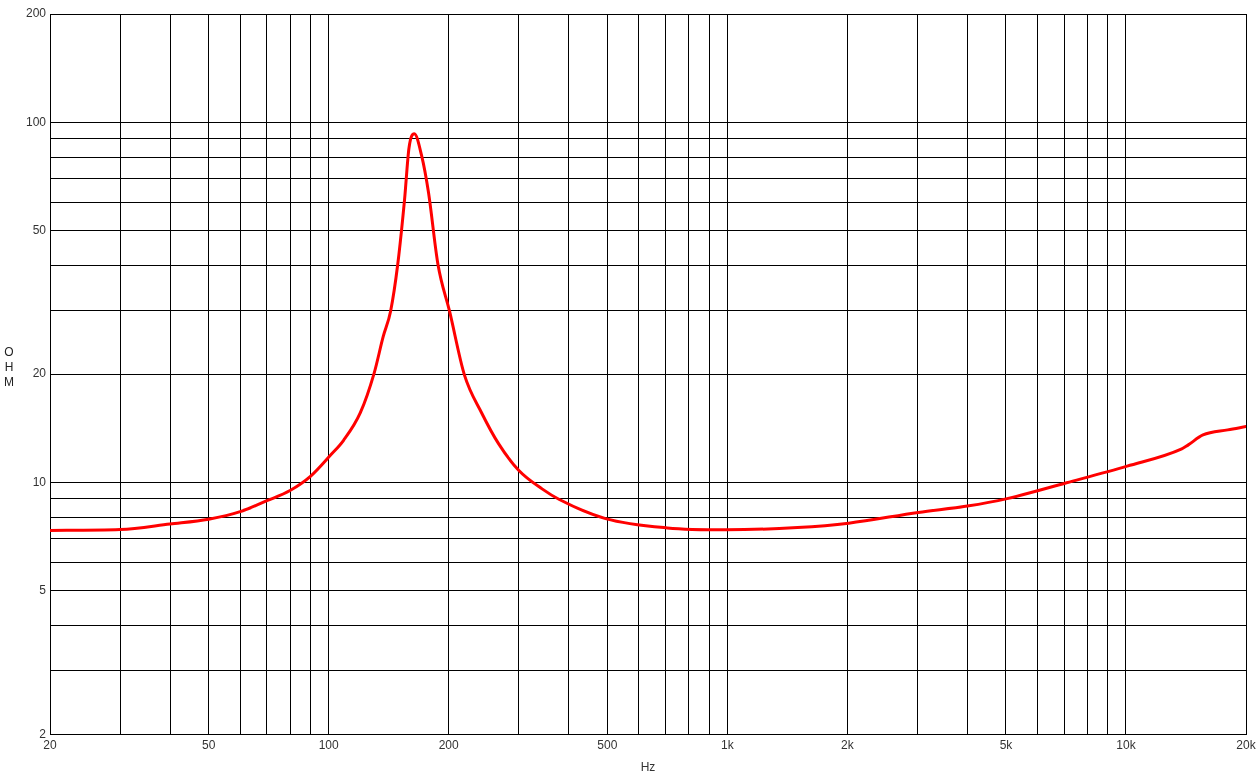  Describe the element at coordinates (36, 13) in the screenshot. I see `y-tick-label: 200` at that location.